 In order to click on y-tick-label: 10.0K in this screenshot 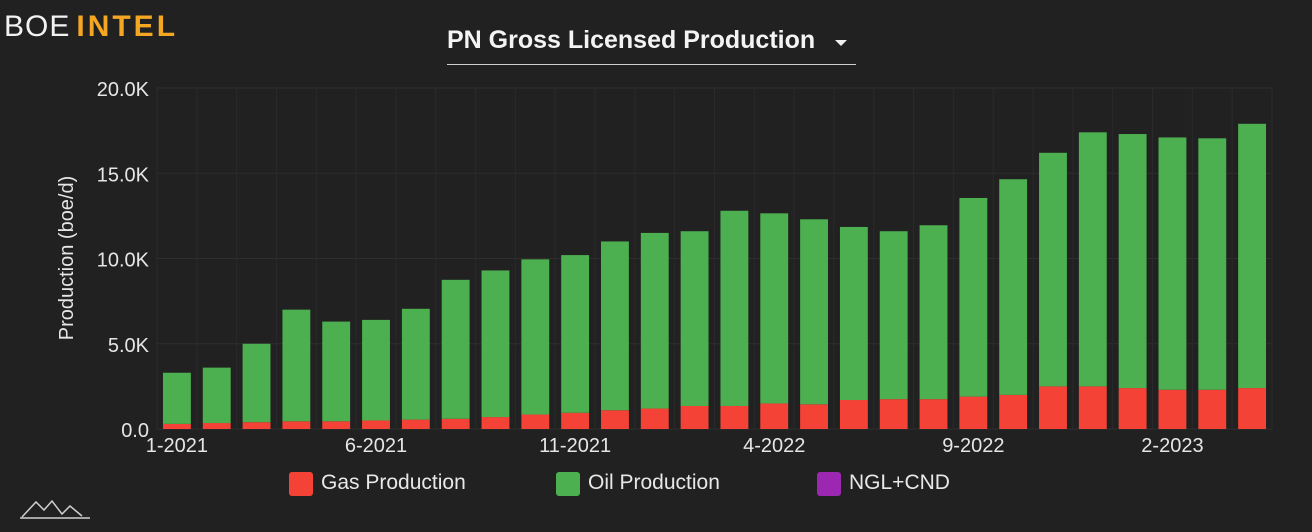, I will do `click(123, 261)`.